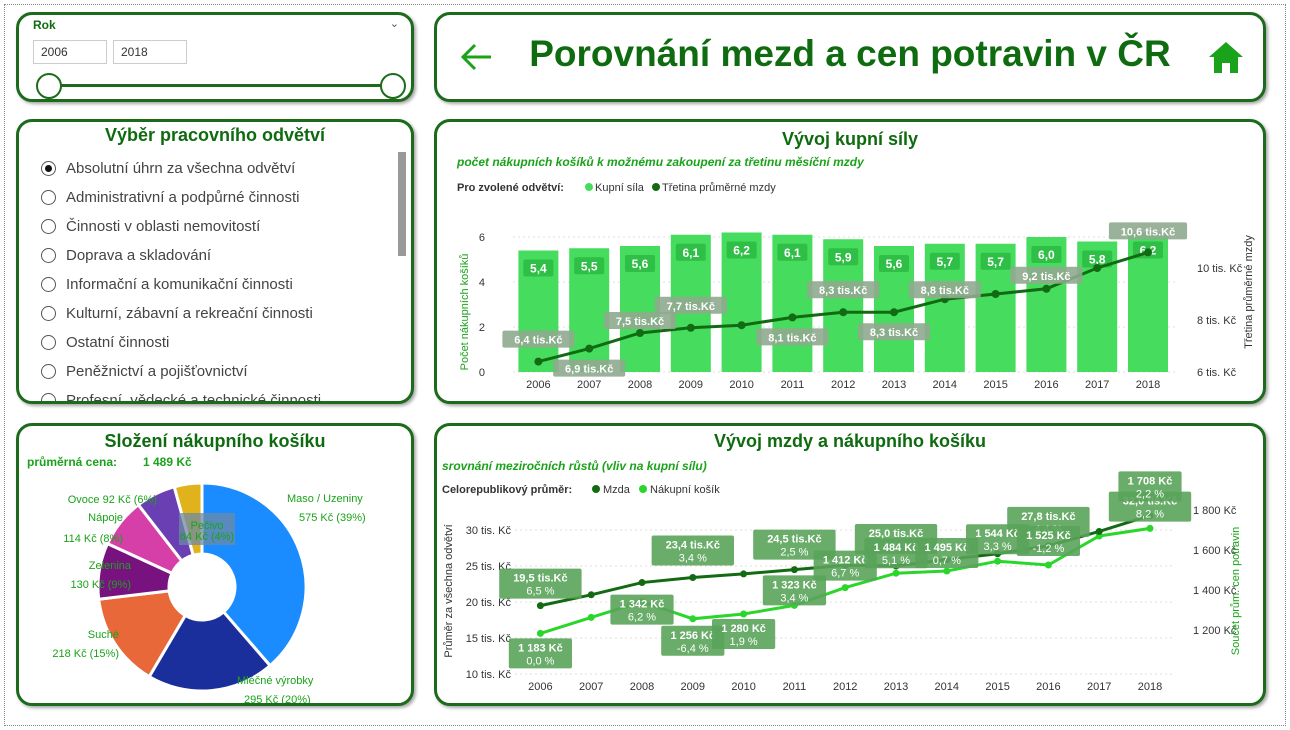 This screenshot has width=1290, height=730. Describe the element at coordinates (795, 687) in the screenshot. I see `x-tick-label: 2011` at that location.